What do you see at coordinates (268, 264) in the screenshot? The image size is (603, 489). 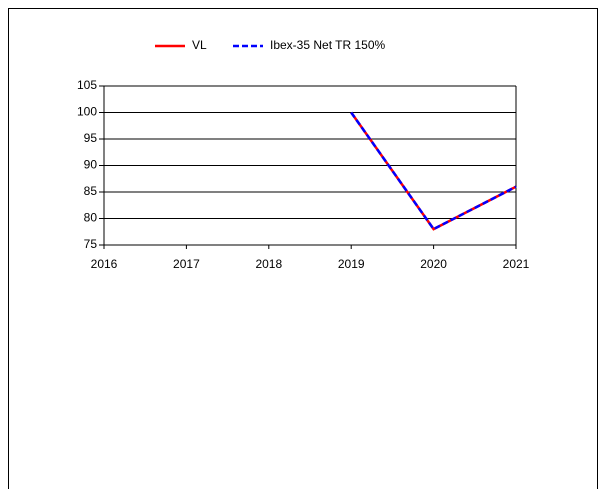 I see `x-tick-label: 2018` at bounding box center [268, 264].